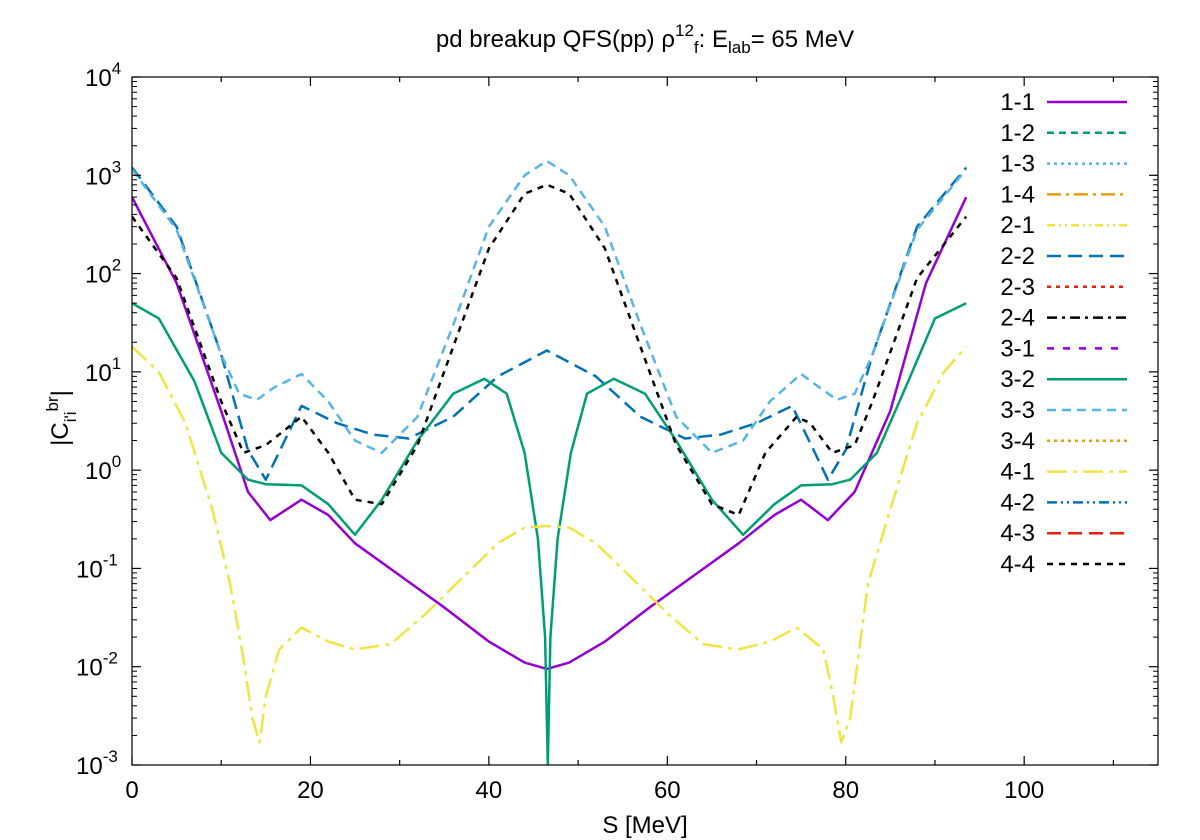 Image resolution: width=1200 pixels, height=840 pixels. Describe the element at coordinates (1063, 564) in the screenshot. I see `legend-entry-4-4: 4-4` at that location.